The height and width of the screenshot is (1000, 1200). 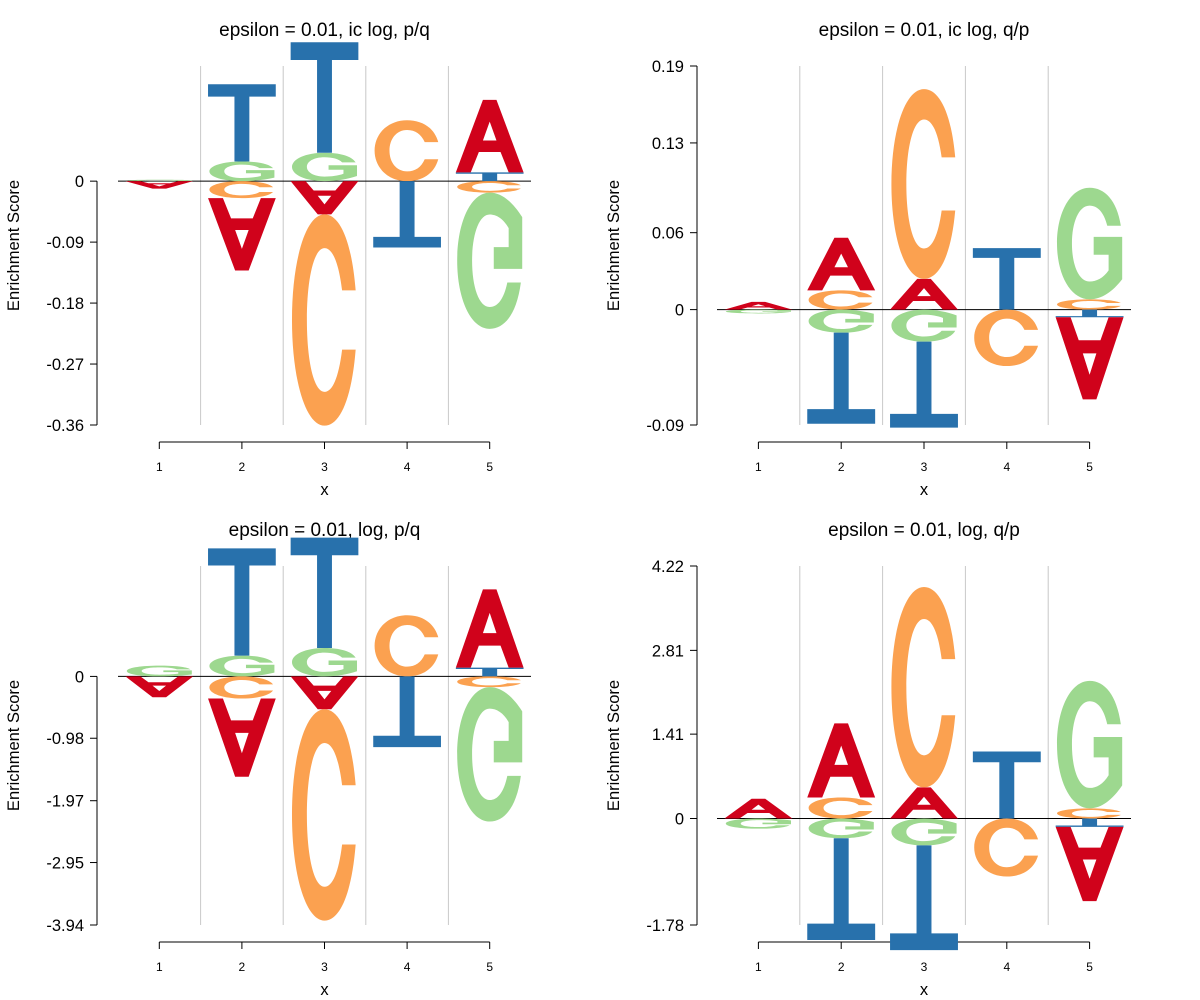 What do you see at coordinates (665, 926) in the screenshot?
I see `y-tick-label: -1.78` at bounding box center [665, 926].